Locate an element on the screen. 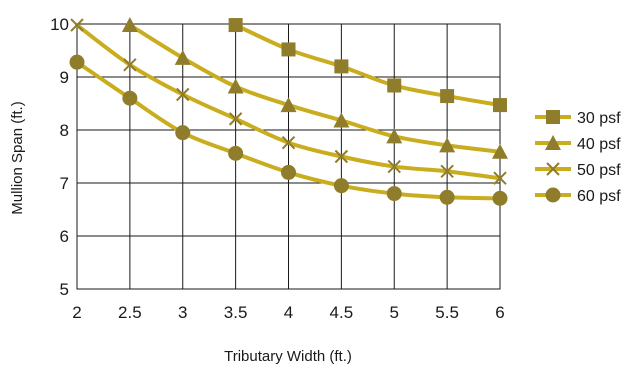  legend-label: 50 psf is located at coordinates (599, 170).